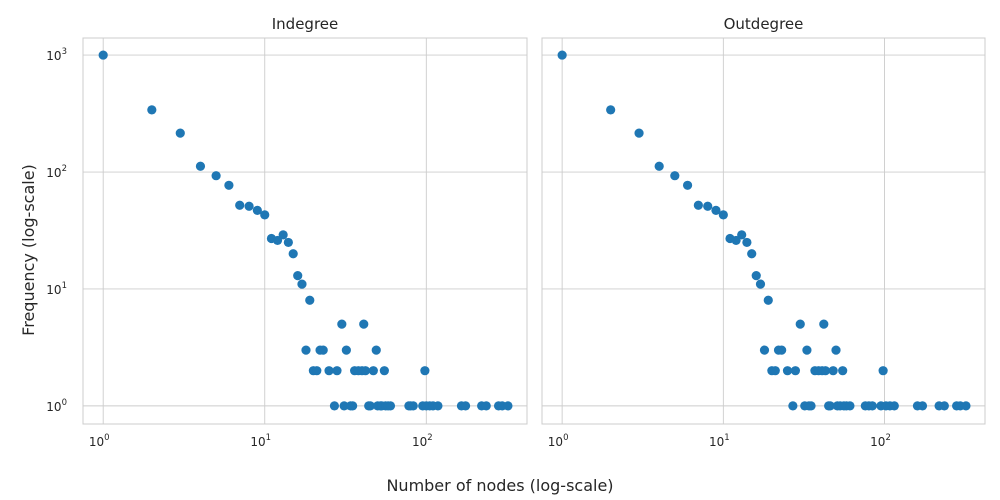 The image size is (1000, 500). Describe the element at coordinates (719, 441) in the screenshot. I see `x-tick-label-1-1: 10¹` at that location.